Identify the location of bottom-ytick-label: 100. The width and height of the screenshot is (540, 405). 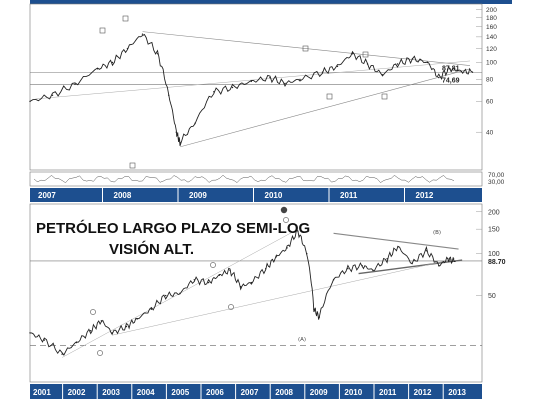
(494, 254).